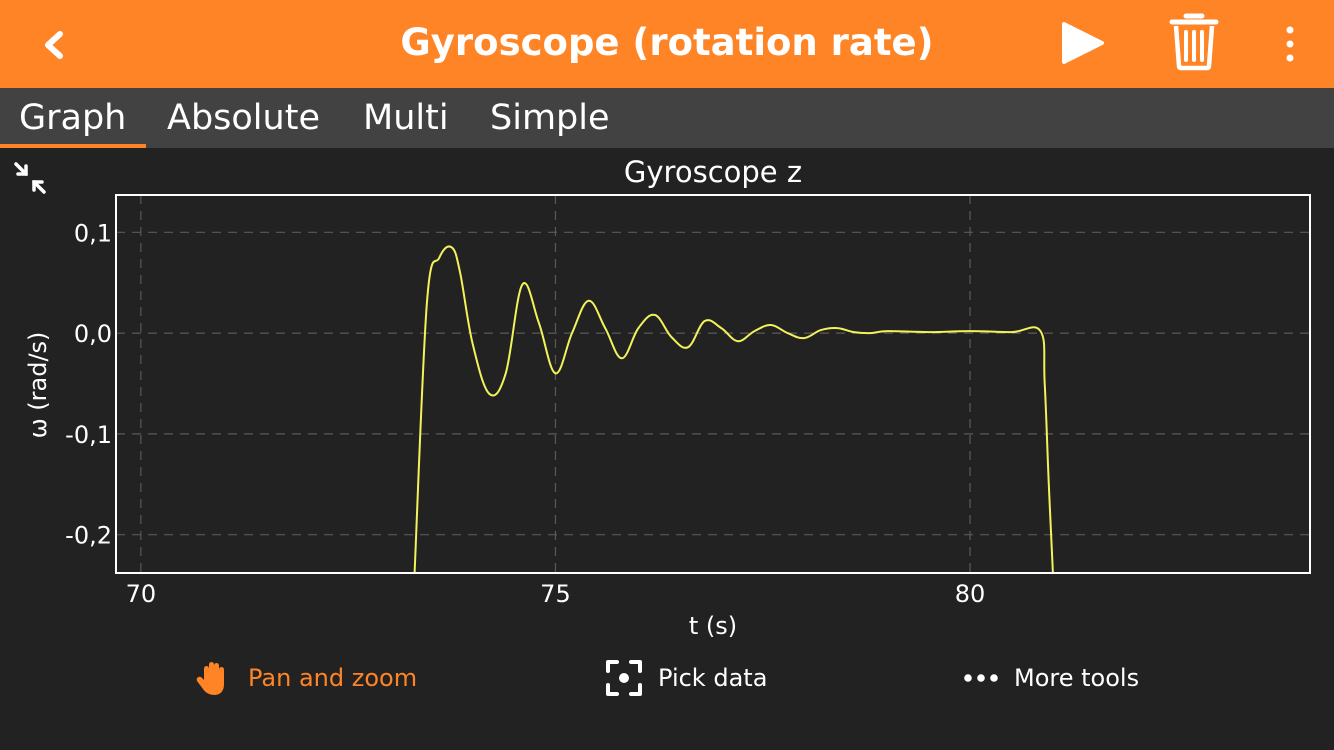  What do you see at coordinates (93, 334) in the screenshot?
I see `y-tick-label: 0,0` at bounding box center [93, 334].